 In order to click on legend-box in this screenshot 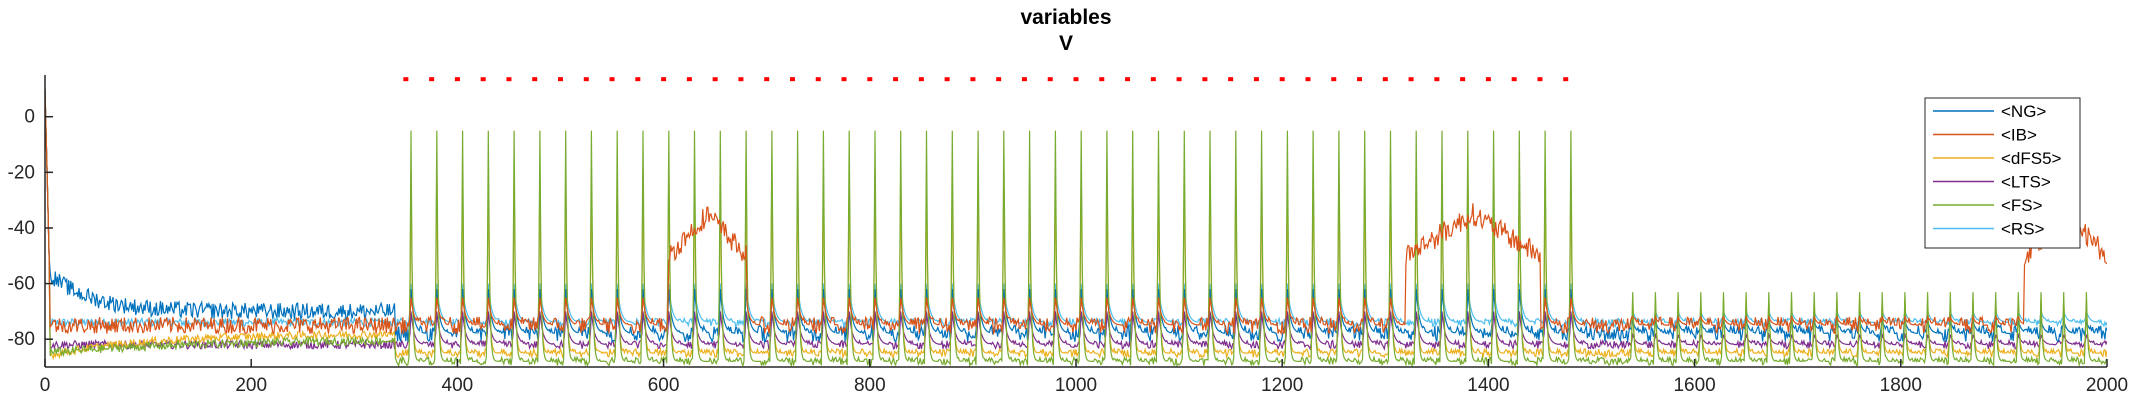, I will do `click(2002, 173)`.